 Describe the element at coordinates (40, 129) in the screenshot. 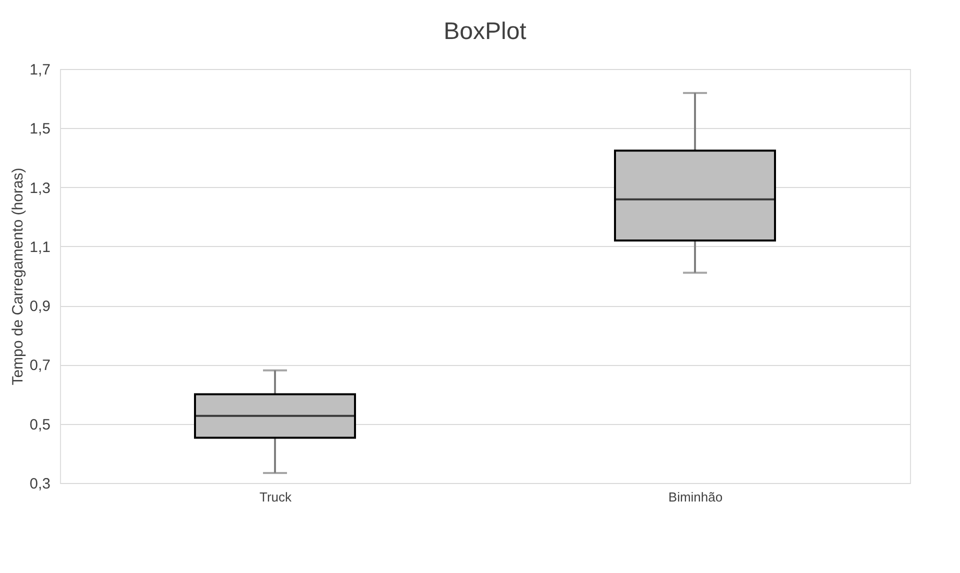

I see `y-tick-label: 1,5` at that location.